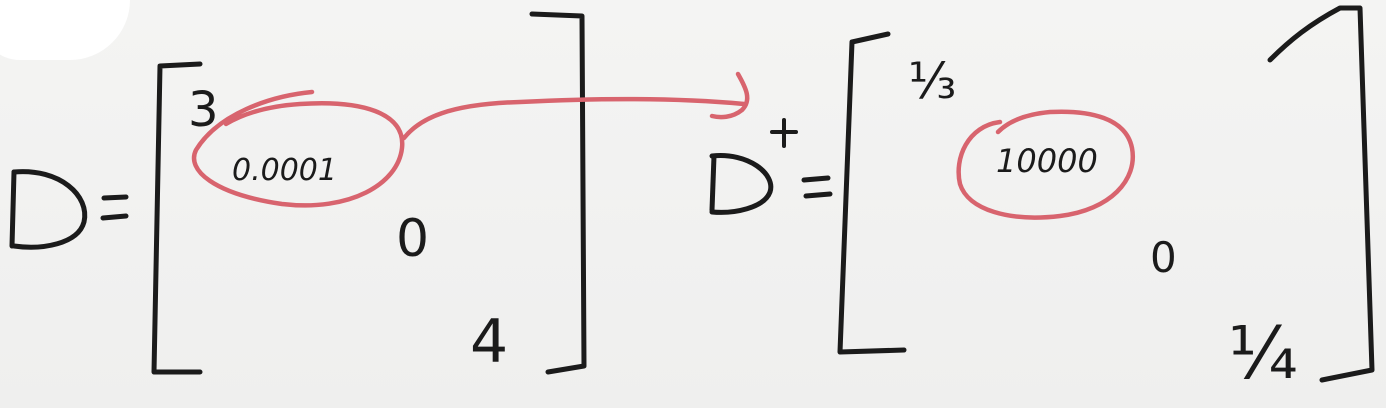 Image resolution: width=1386 pixels, height=408 pixels. What do you see at coordinates (412, 239) in the screenshot?
I see `left-entry-middle: 0` at bounding box center [412, 239].